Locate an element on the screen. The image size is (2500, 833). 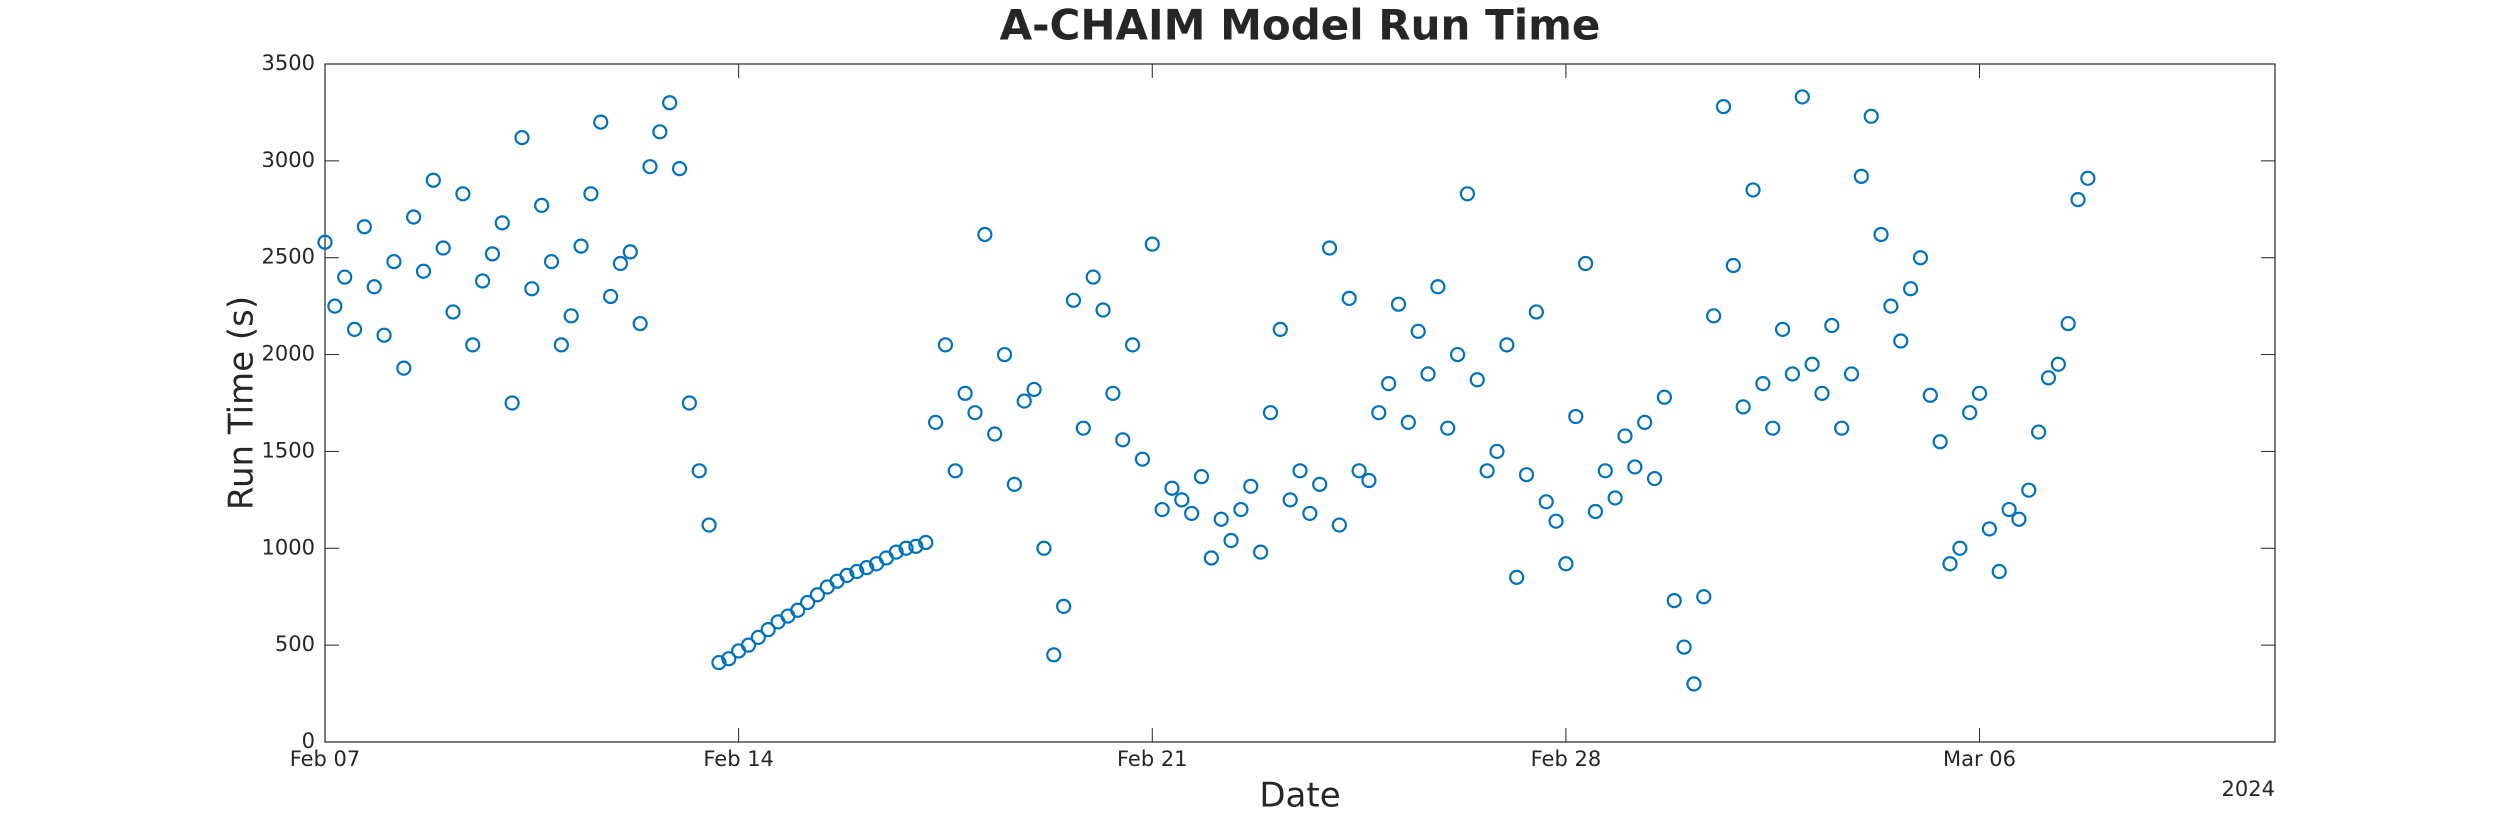
y-tick-label: 2500 is located at coordinates (288, 257).